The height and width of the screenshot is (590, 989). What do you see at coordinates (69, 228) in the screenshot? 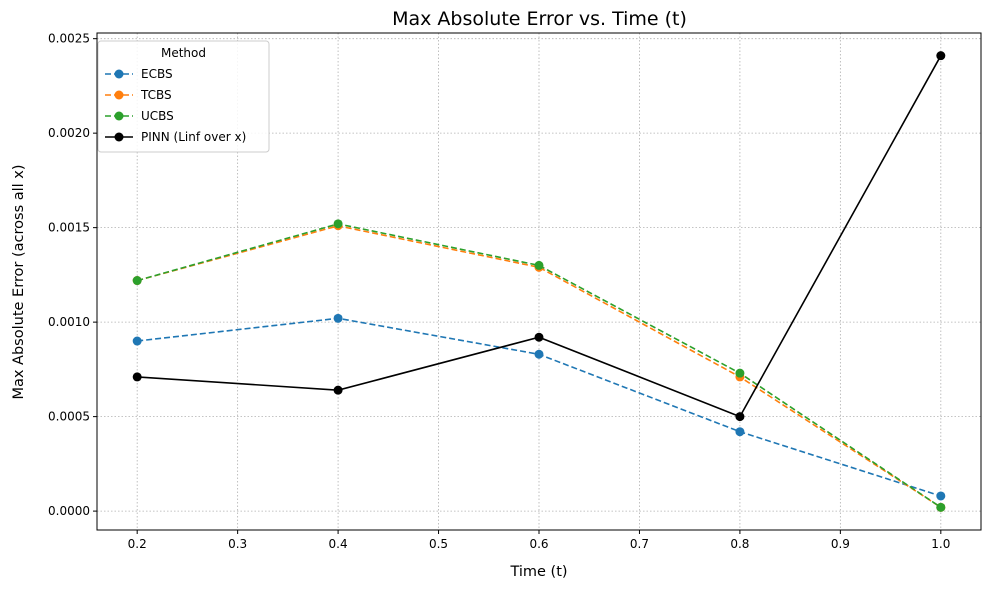
I see `y-tick-label: 0.0015` at bounding box center [69, 228].